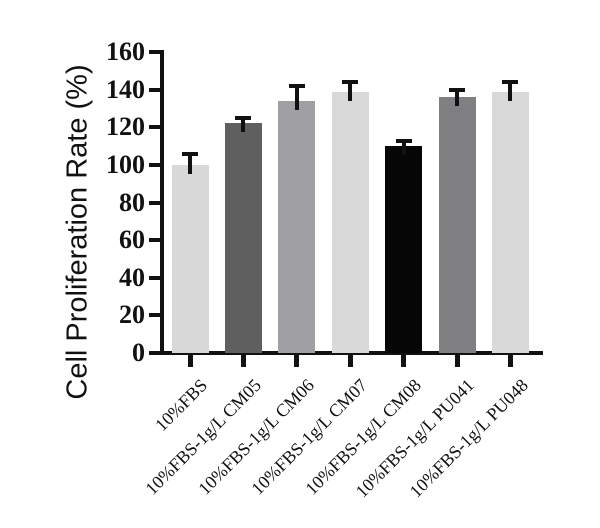 The width and height of the screenshot is (600, 528). I want to click on y-axis-tick-label: 120, so click(125, 127).